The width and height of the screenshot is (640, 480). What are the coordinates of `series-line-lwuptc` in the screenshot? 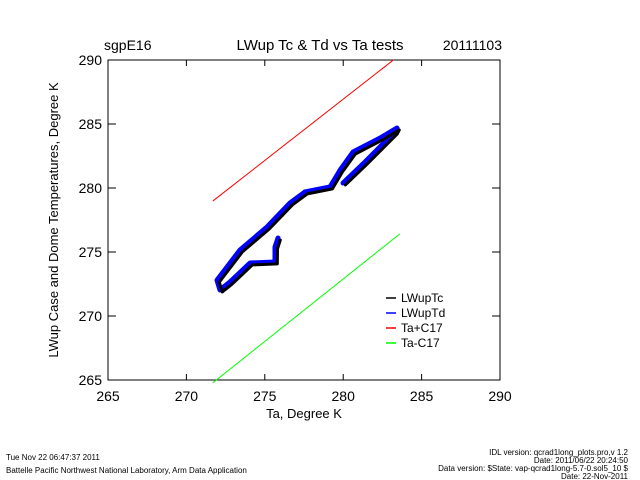 It's located at (309, 211).